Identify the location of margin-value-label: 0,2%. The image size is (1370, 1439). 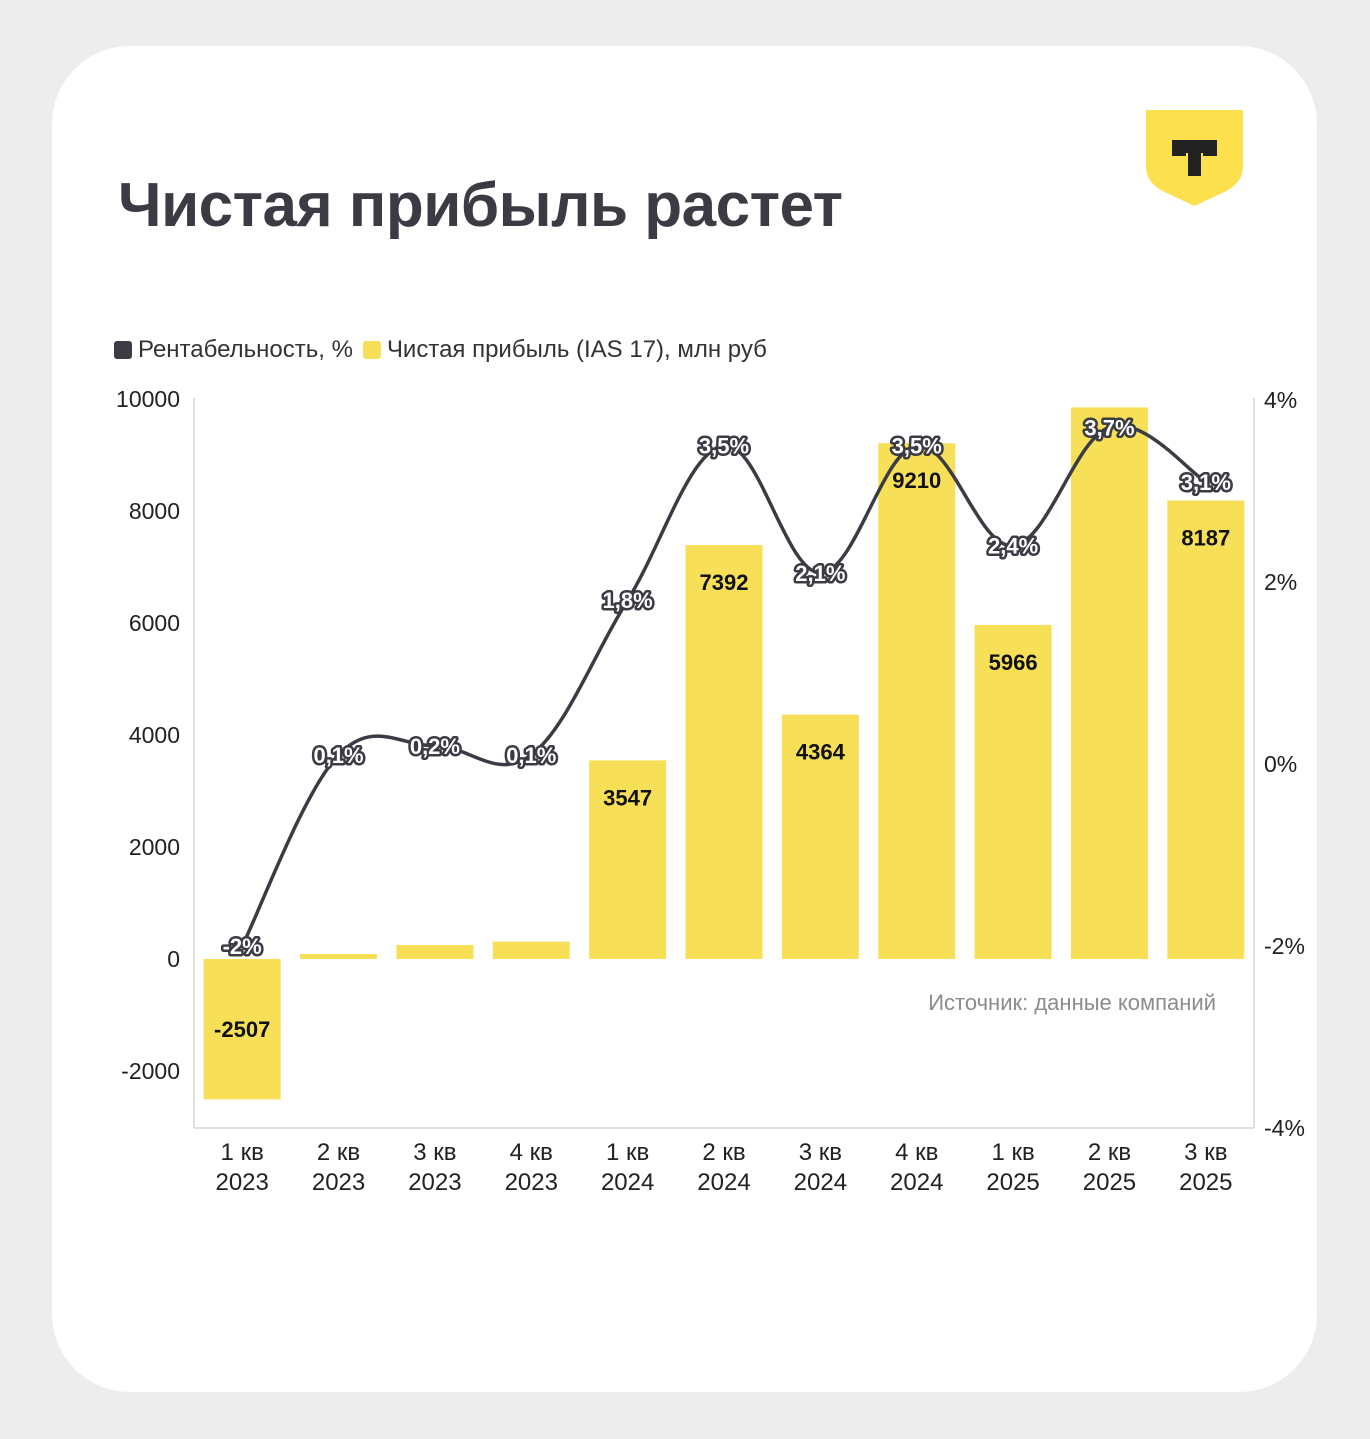
(435, 746).